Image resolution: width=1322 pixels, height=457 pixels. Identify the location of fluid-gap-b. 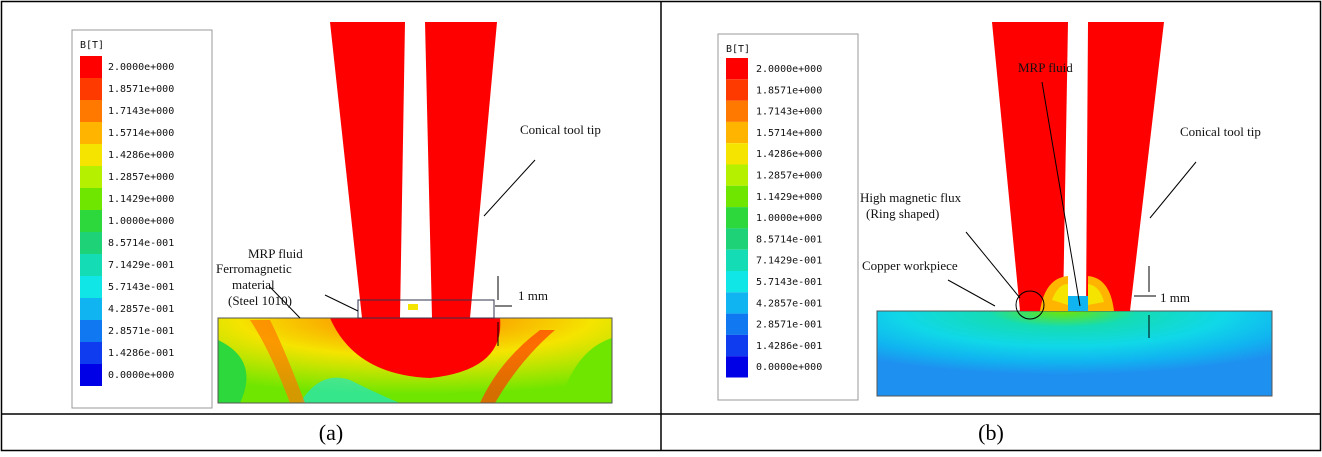
(1078, 303).